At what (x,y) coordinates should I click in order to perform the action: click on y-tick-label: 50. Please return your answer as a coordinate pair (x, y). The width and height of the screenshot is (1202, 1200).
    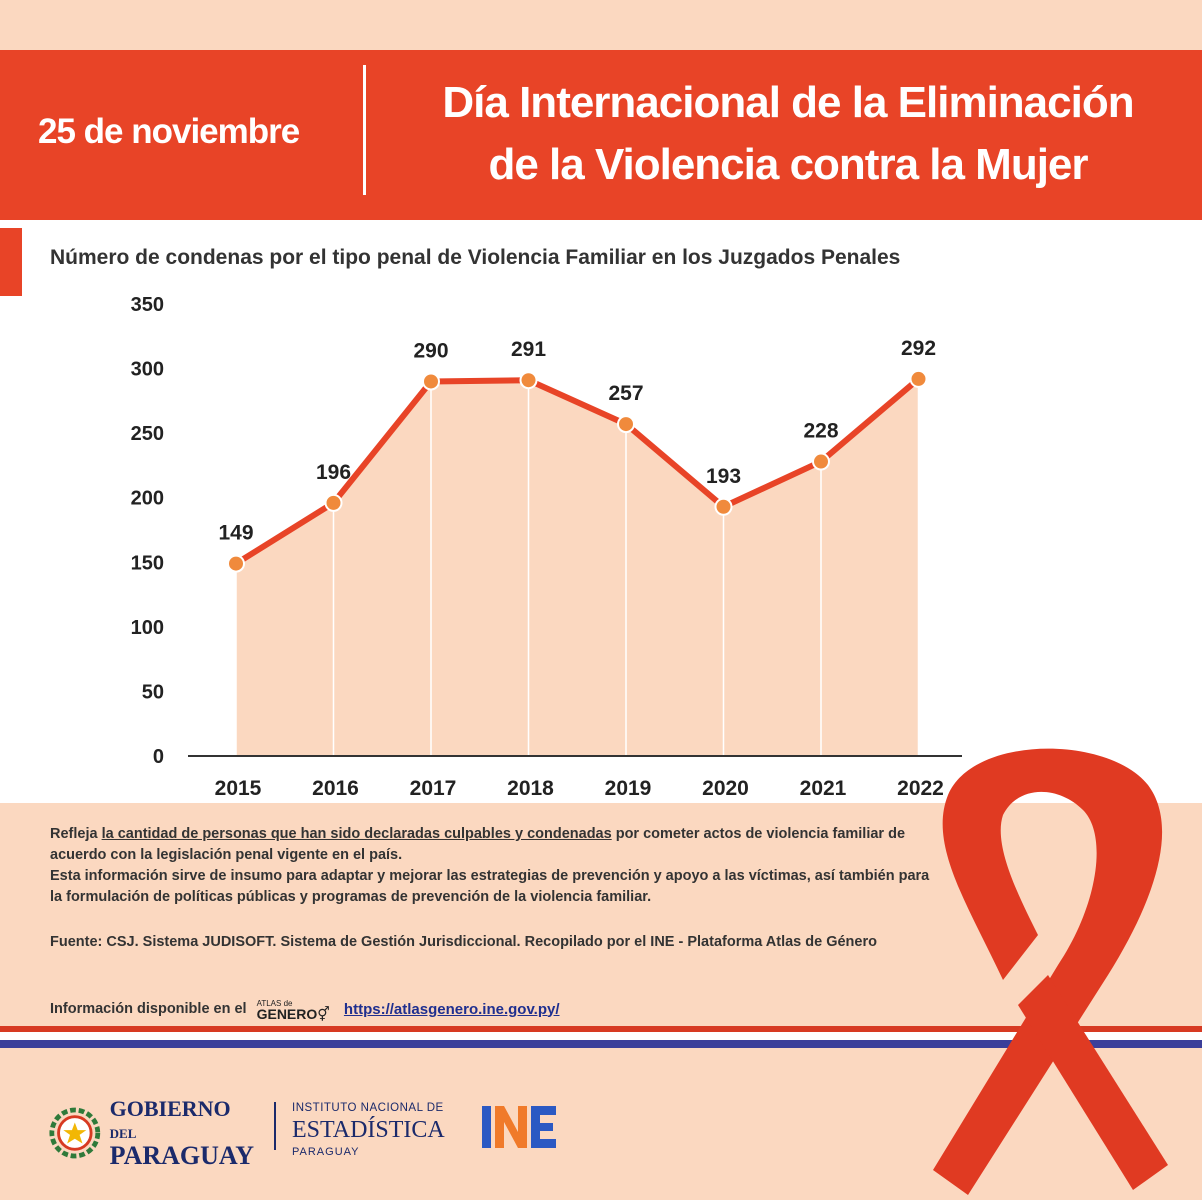
    Looking at the image, I should click on (153, 692).